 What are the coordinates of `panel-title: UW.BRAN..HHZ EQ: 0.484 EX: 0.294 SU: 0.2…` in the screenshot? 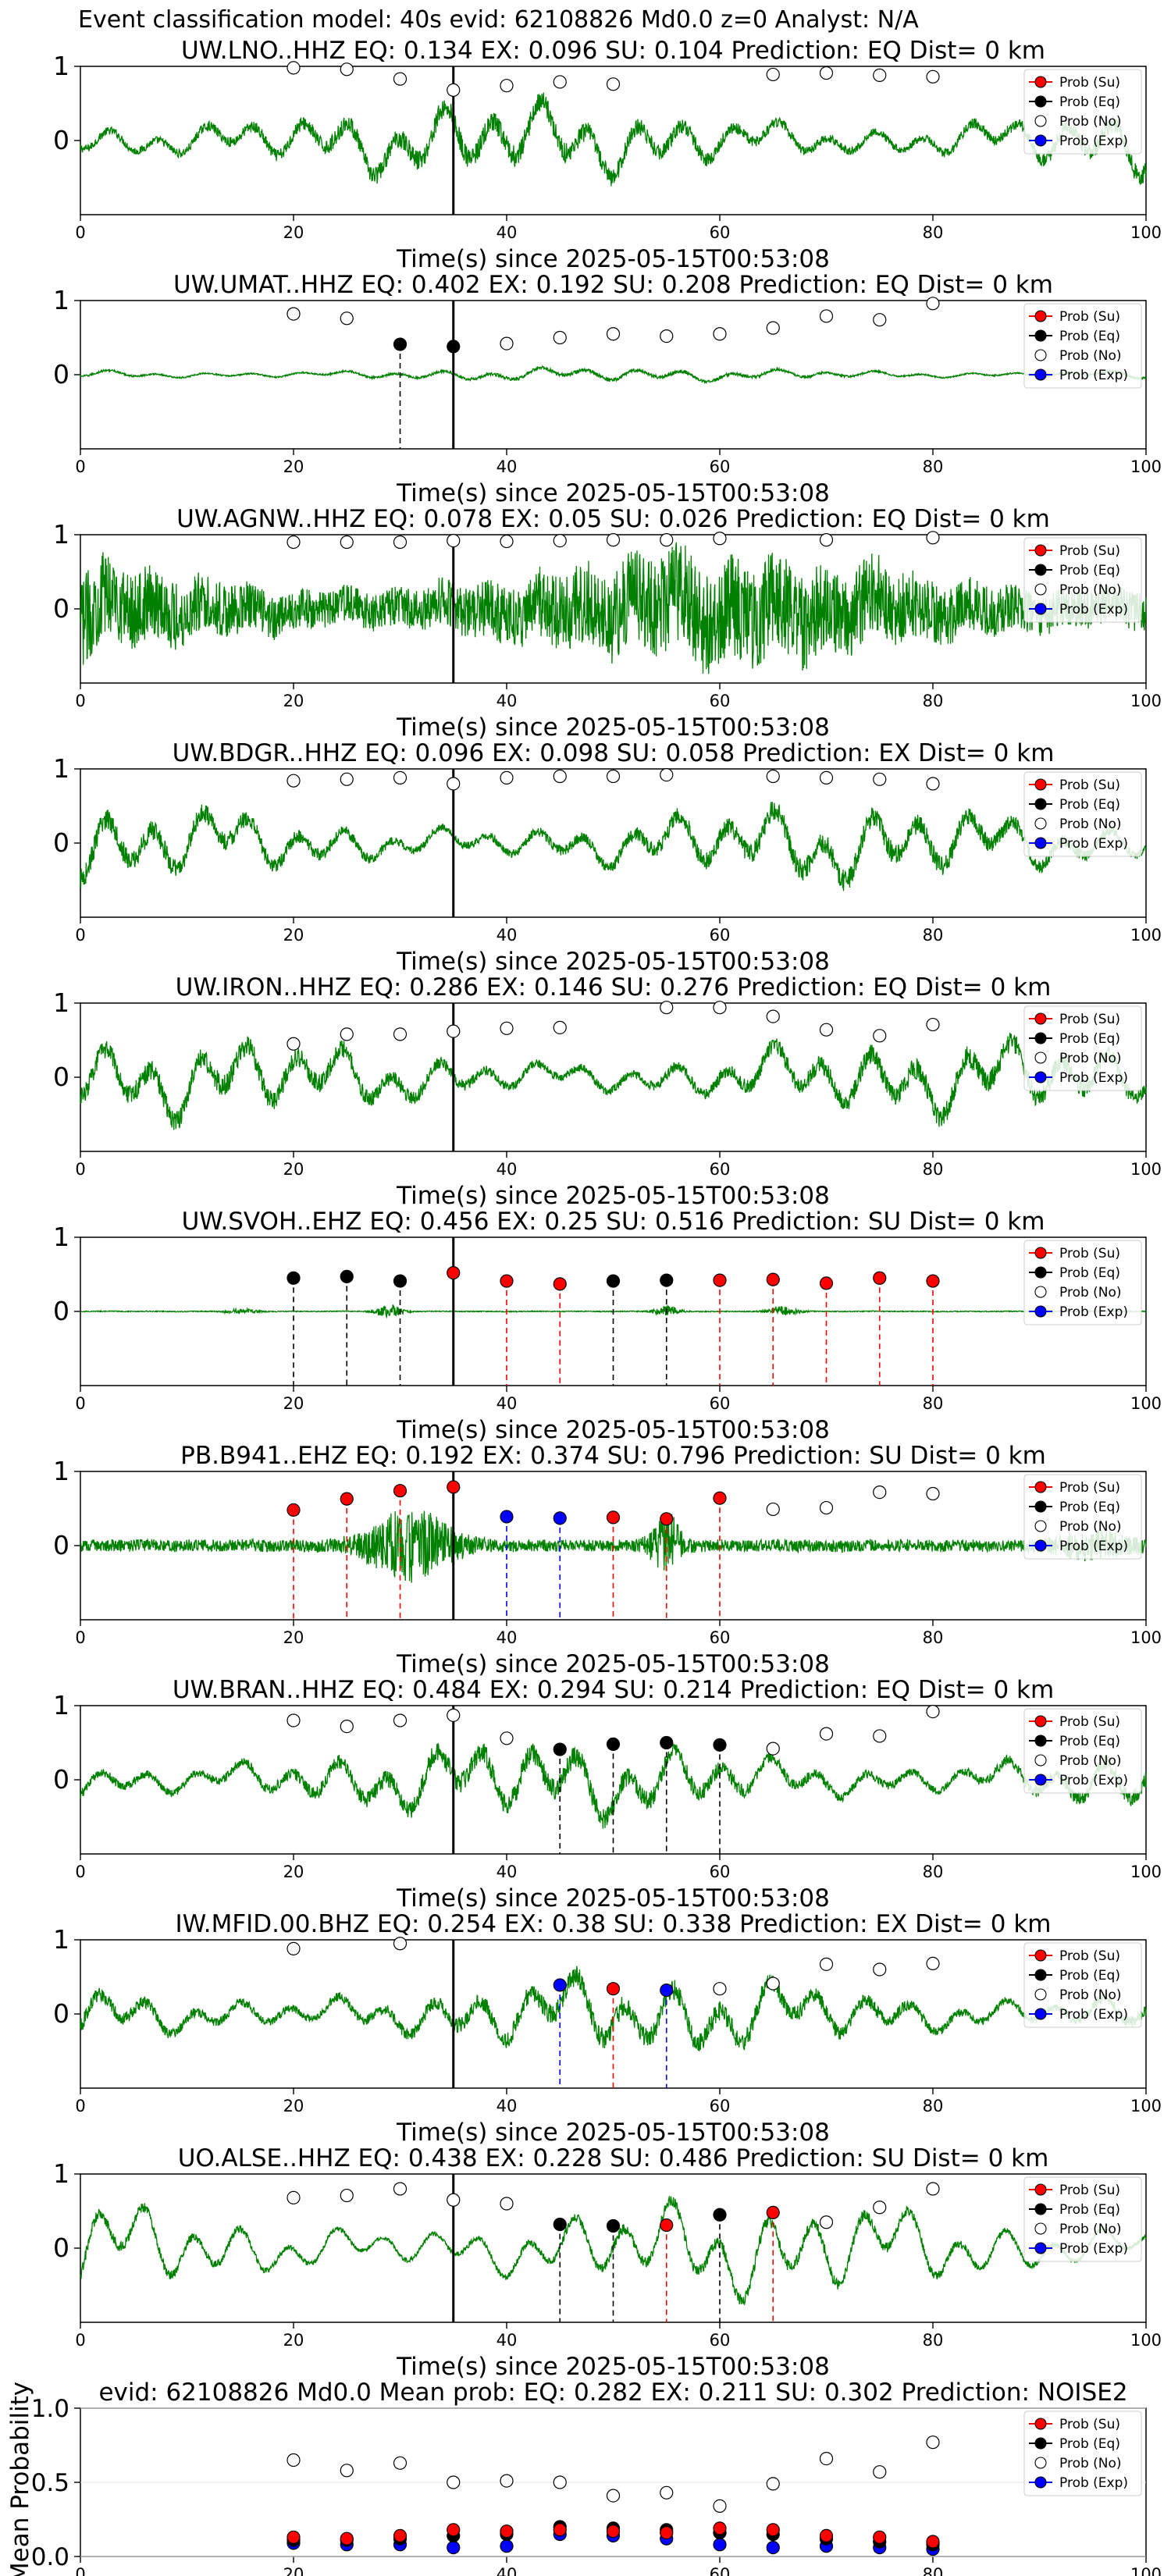 It's located at (613, 1690).